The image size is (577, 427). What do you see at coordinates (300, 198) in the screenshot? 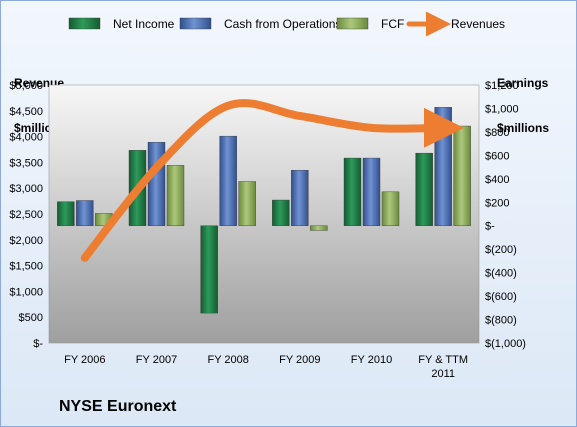
I see `bar-cash-from-operations-fy-2009` at bounding box center [300, 198].